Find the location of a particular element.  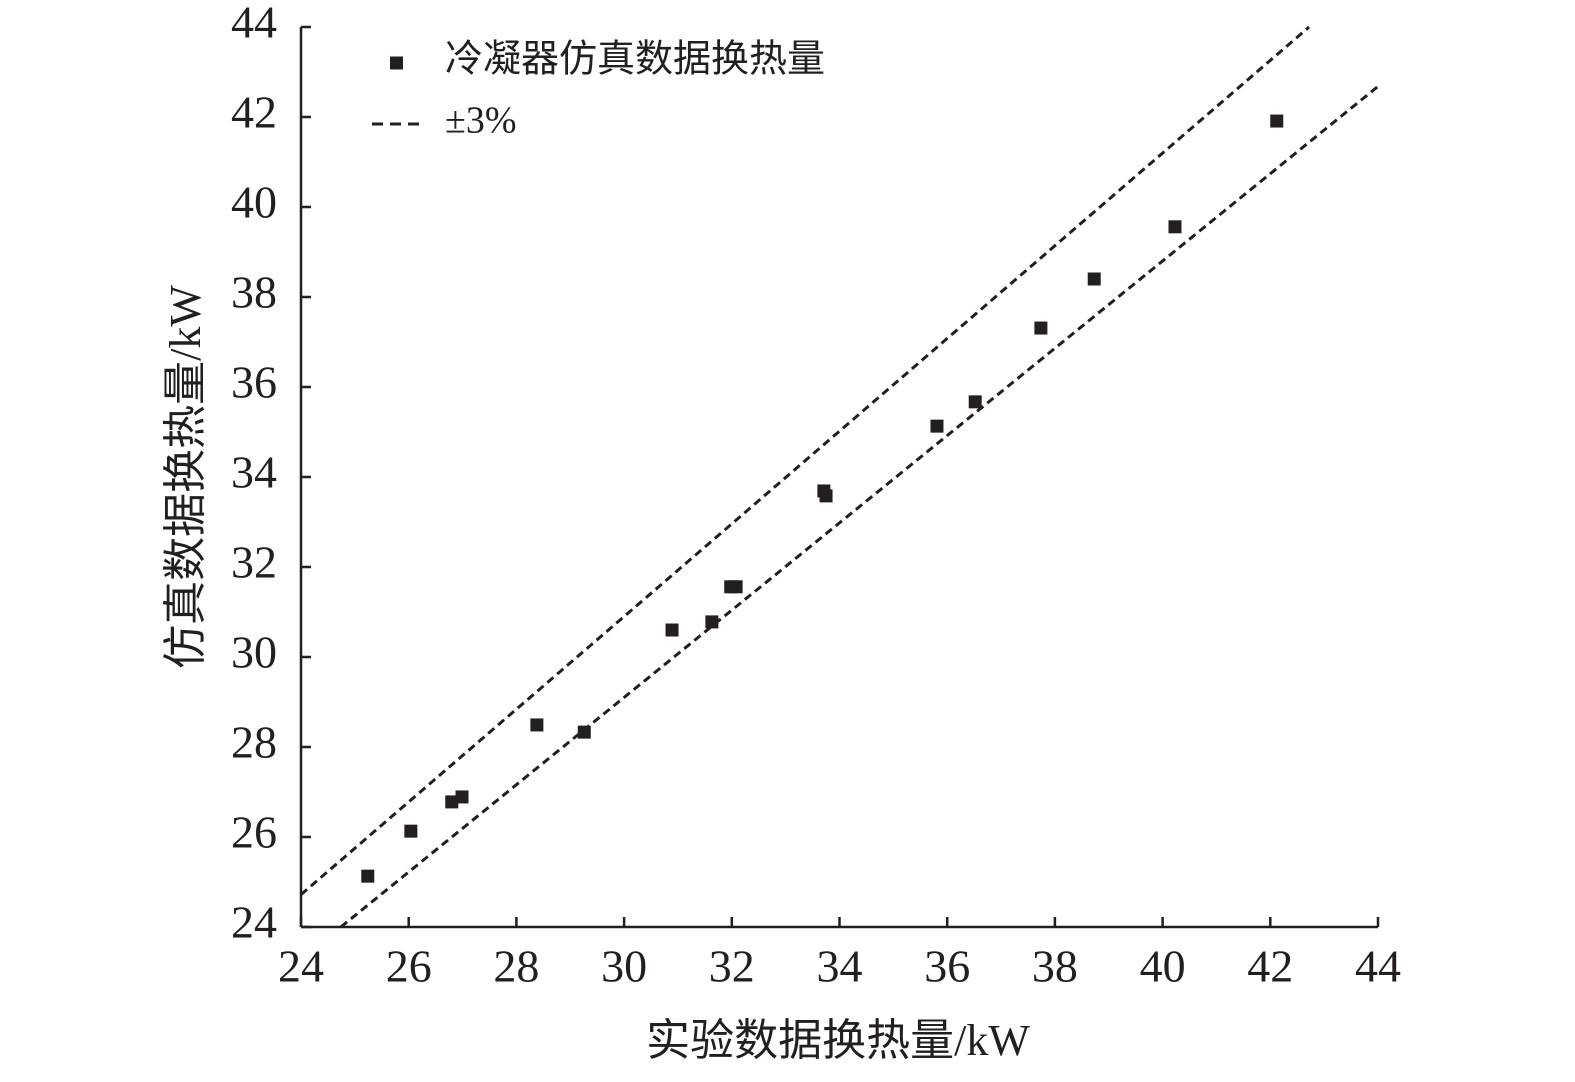

y-tick-label: 32 is located at coordinates (254, 562).